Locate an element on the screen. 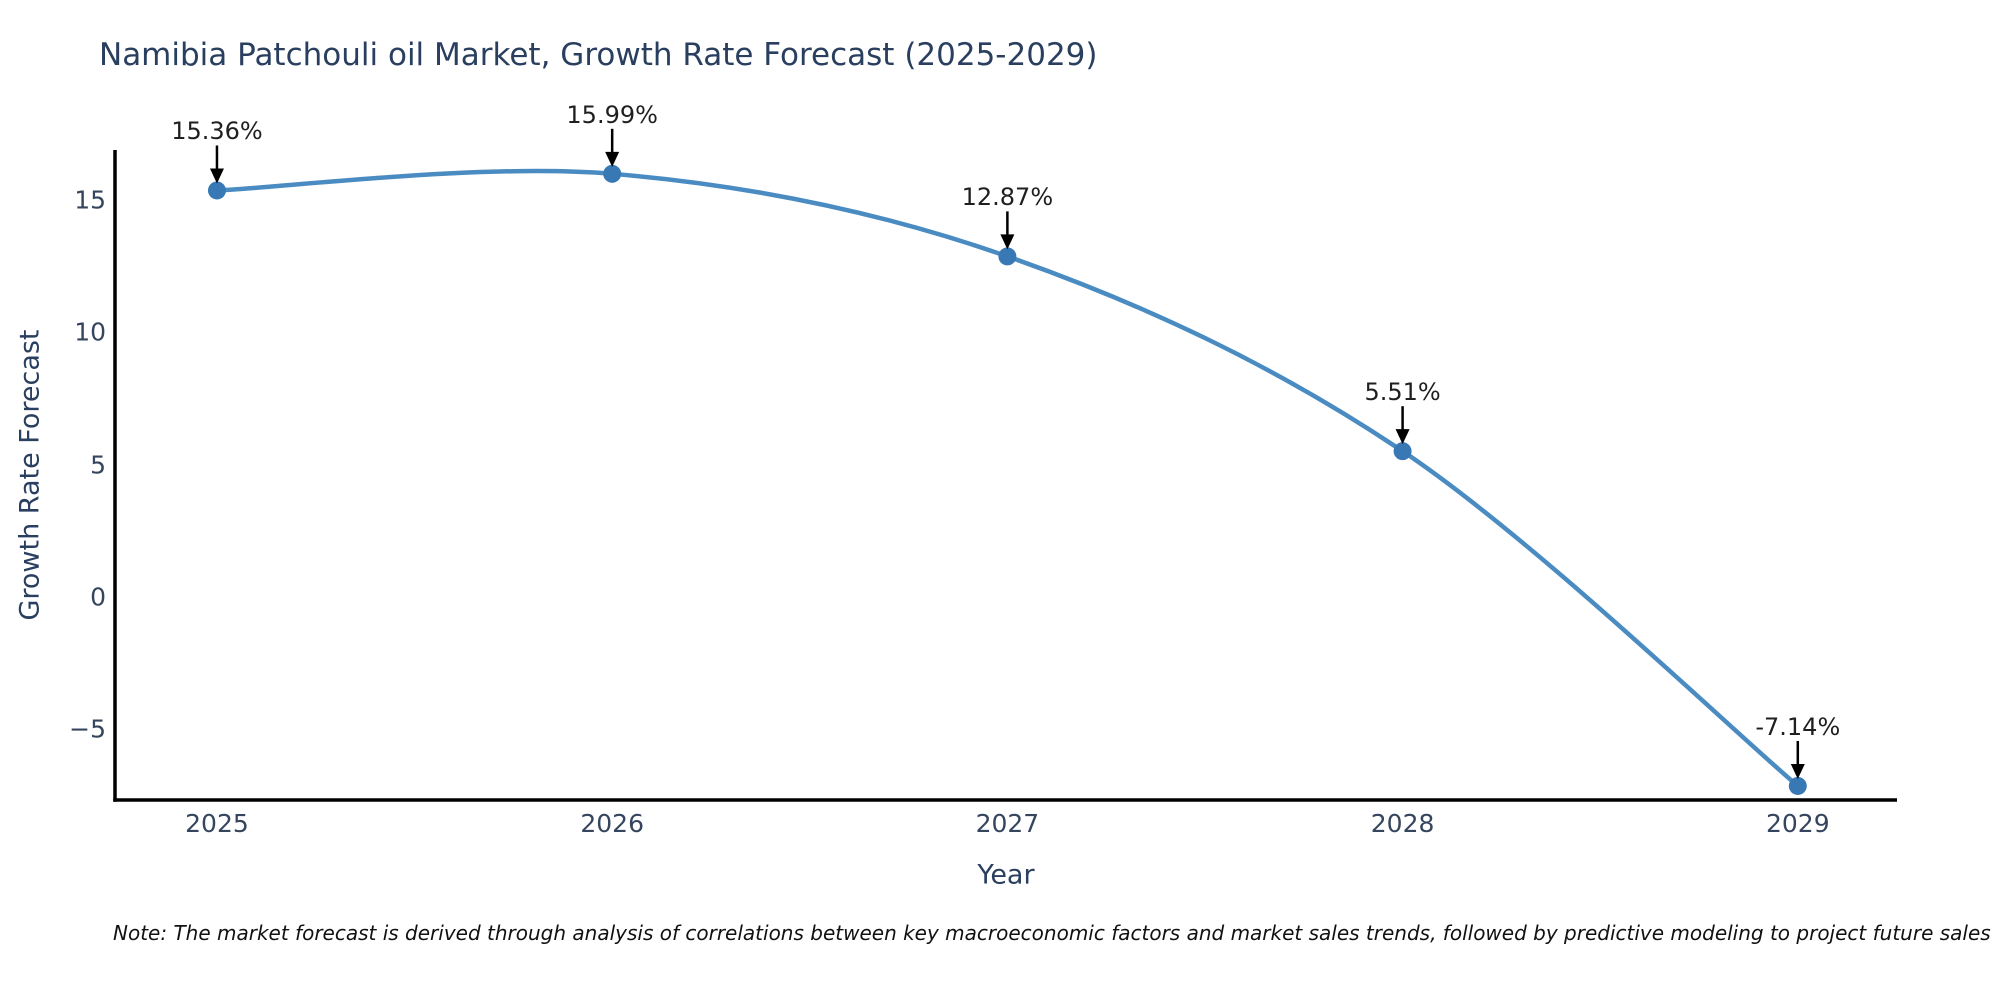  y-tick-label: 10 is located at coordinates (90, 332).